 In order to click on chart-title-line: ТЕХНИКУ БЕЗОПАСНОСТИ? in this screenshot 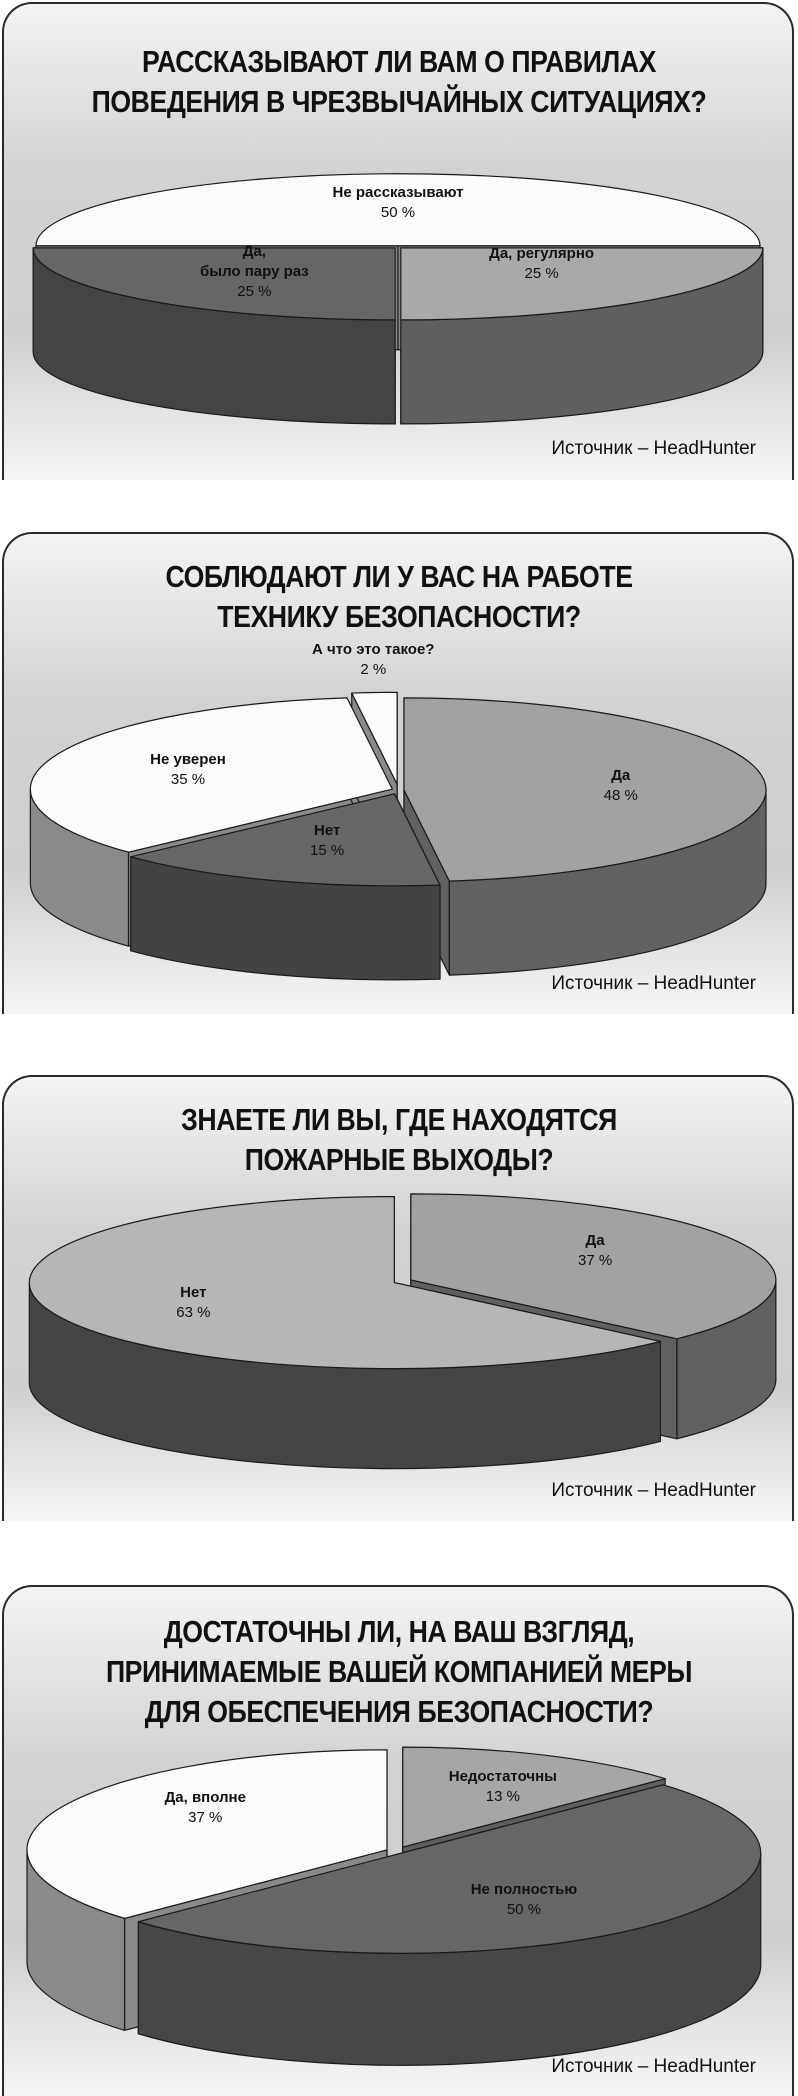, I will do `click(399, 616)`.